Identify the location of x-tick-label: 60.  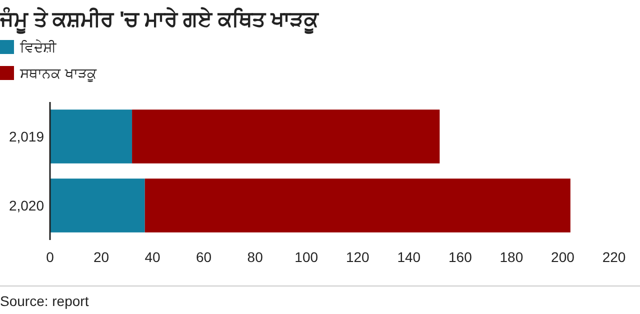
(204, 257).